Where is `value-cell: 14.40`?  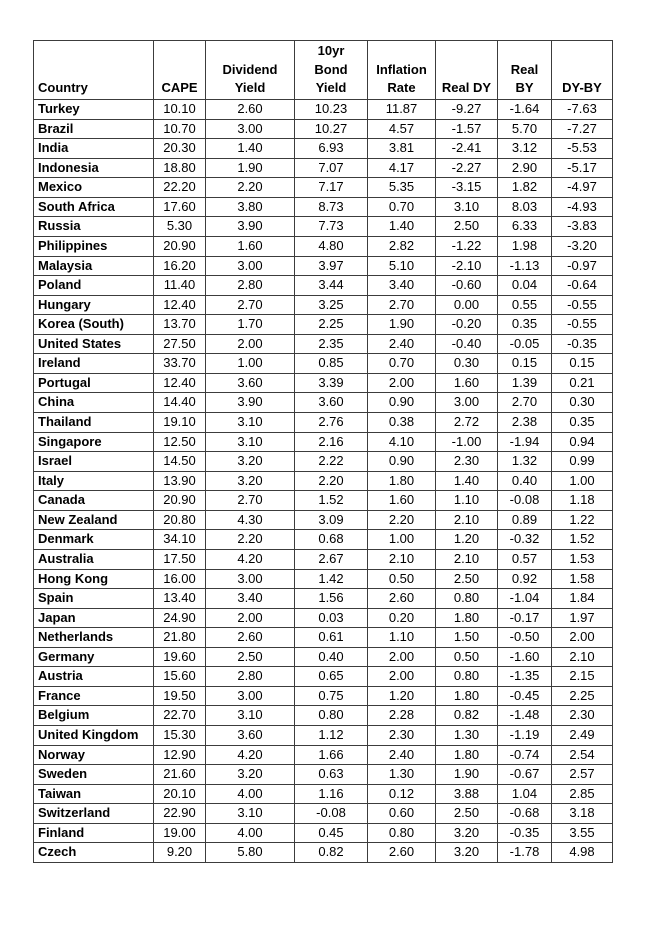 value-cell: 14.40 is located at coordinates (179, 402).